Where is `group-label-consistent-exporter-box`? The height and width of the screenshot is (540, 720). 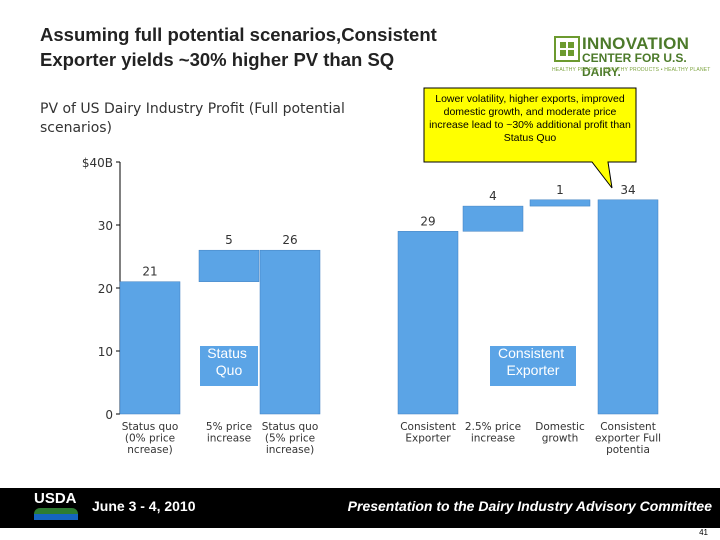
group-label-consistent-exporter-box is located at coordinates (533, 366).